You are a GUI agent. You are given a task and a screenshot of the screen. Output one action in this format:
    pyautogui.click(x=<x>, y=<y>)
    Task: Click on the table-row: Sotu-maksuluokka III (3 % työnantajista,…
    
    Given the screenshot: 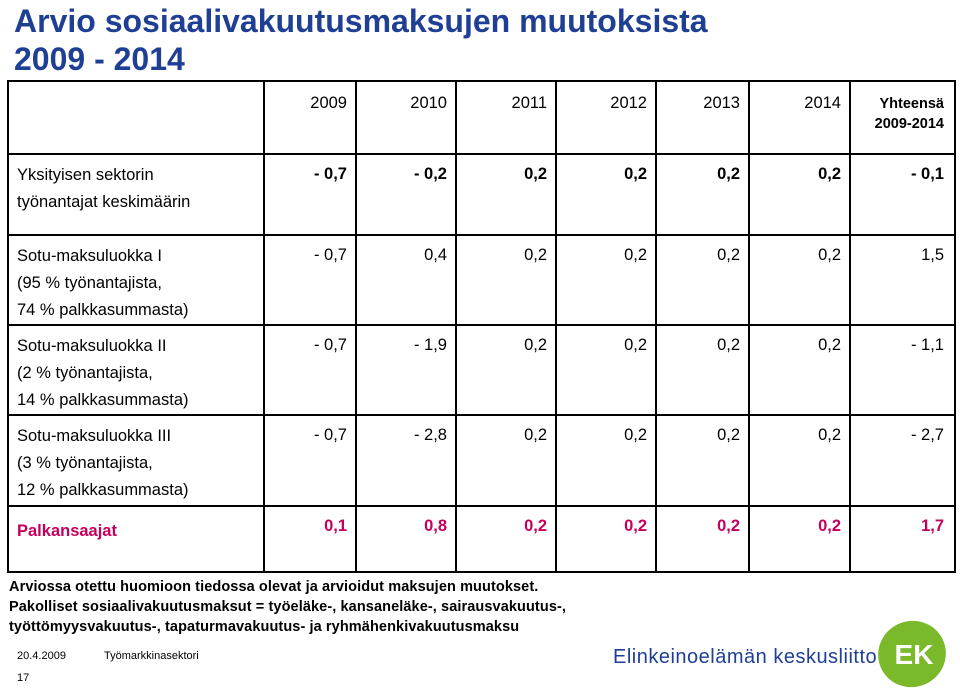 What is the action you would take?
    pyautogui.click(x=481, y=460)
    